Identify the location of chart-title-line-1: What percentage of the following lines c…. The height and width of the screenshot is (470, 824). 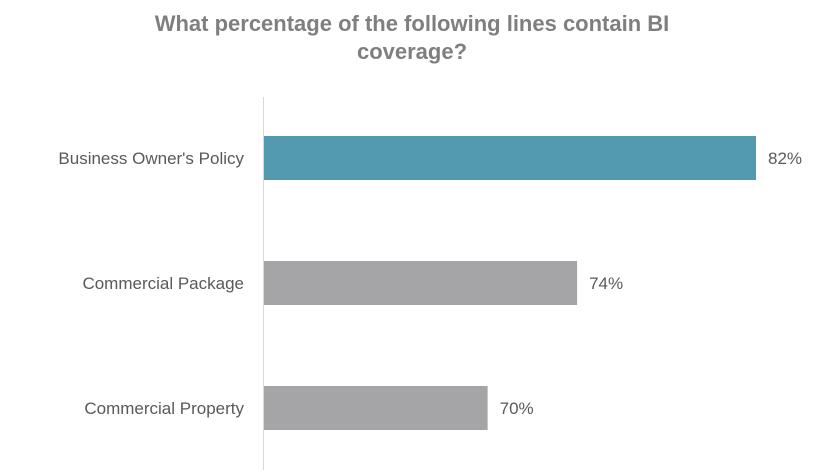
(412, 23).